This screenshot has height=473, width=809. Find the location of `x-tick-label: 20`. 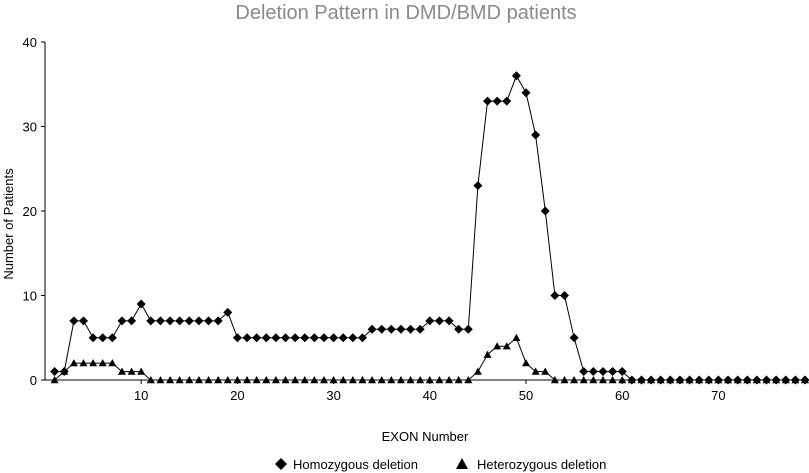

x-tick-label: 20 is located at coordinates (237, 395).